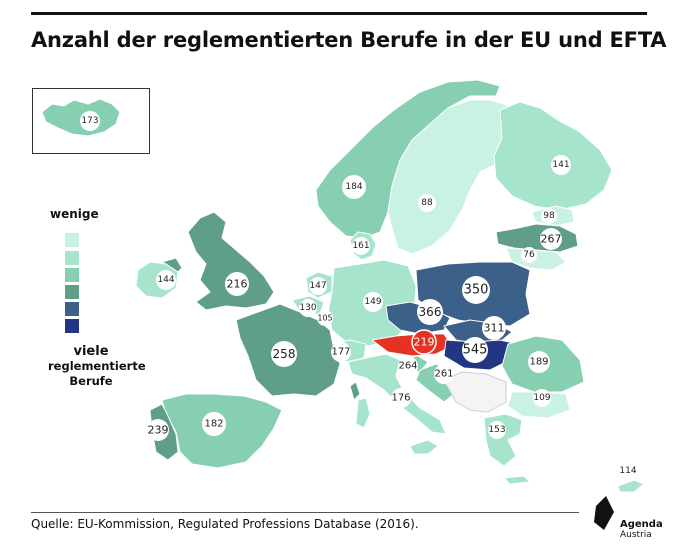 The height and width of the screenshot is (551, 680). What do you see at coordinates (475, 392) in the screenshot?
I see `region-balkans-other` at bounding box center [475, 392].